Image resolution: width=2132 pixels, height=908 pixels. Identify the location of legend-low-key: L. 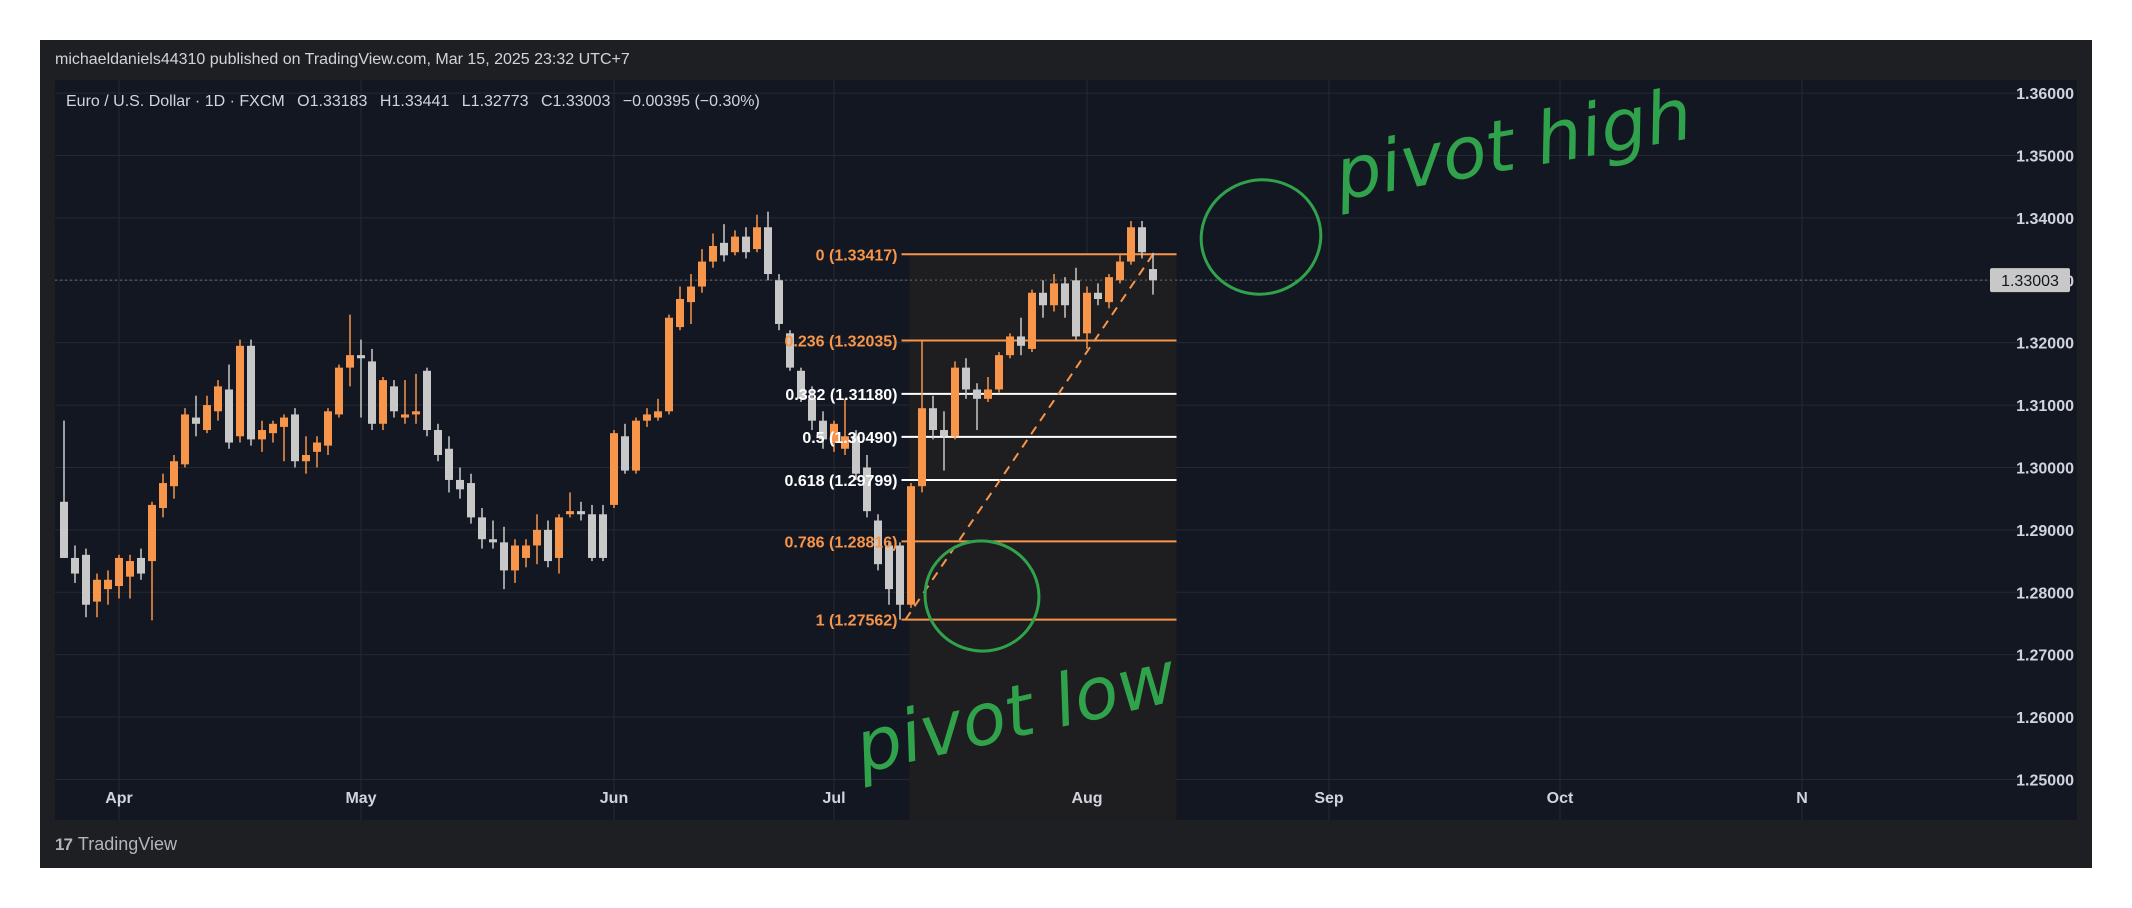
(466, 101).